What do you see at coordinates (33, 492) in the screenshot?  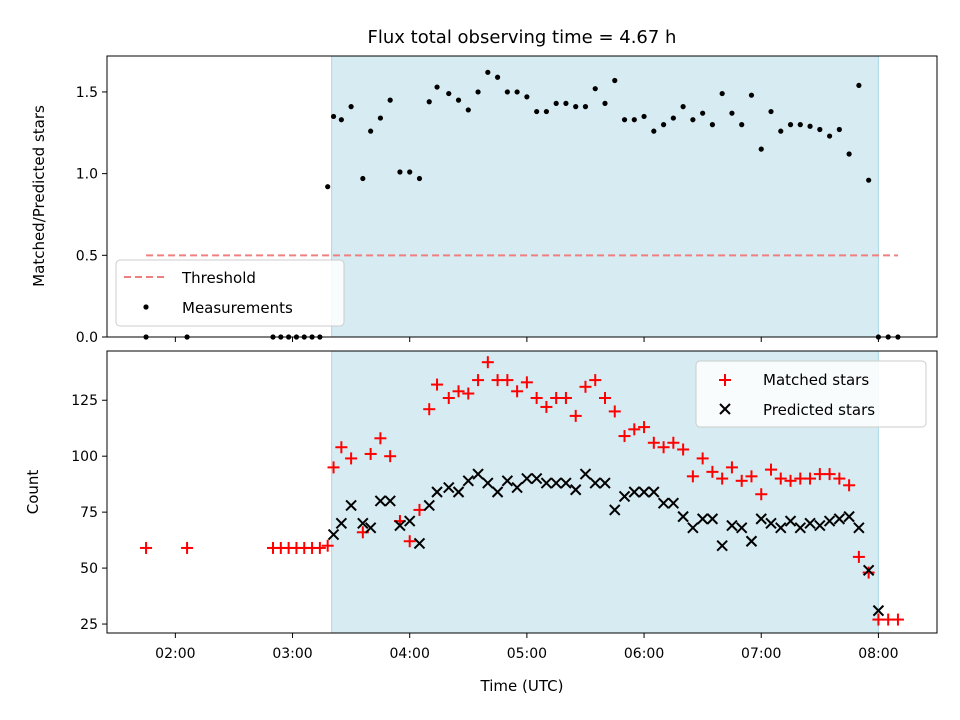 I see `bottom-y-axis-label: Count` at bounding box center [33, 492].